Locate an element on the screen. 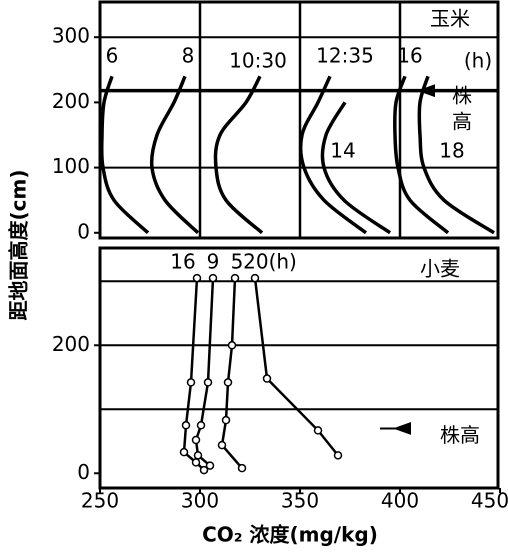 The image size is (508, 552). x-tick-label: 250 is located at coordinates (100, 501).